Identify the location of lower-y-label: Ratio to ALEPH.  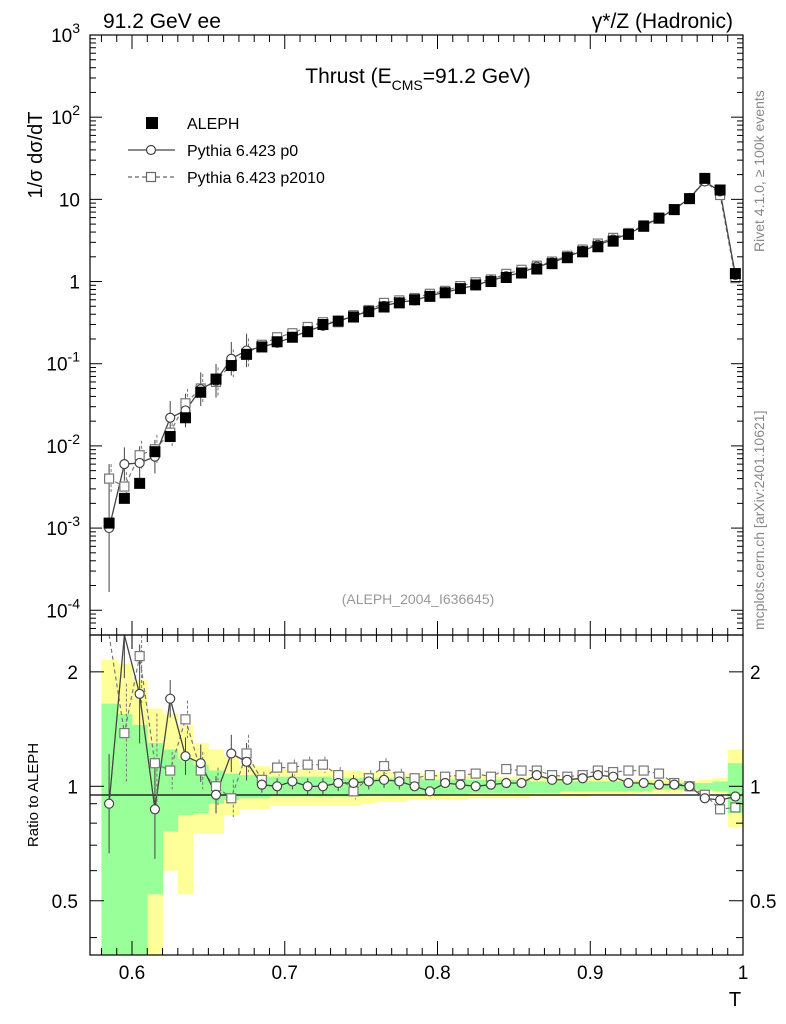
(33, 795).